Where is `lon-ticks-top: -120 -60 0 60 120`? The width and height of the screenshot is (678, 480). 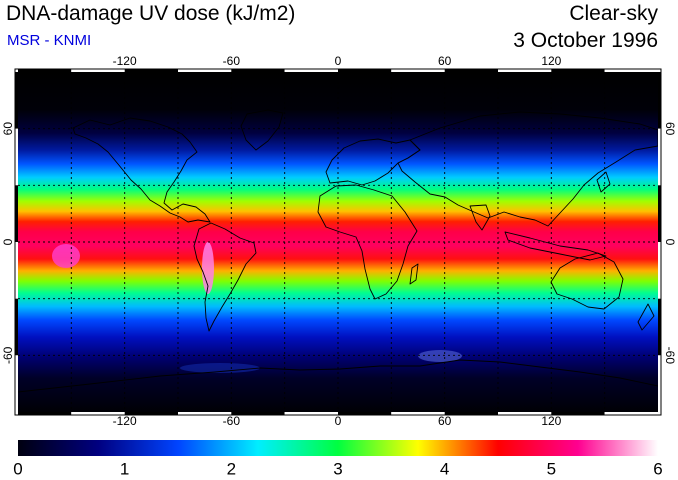
lon-ticks-top: -120 -60 0 60 120 is located at coordinates (337, 61).